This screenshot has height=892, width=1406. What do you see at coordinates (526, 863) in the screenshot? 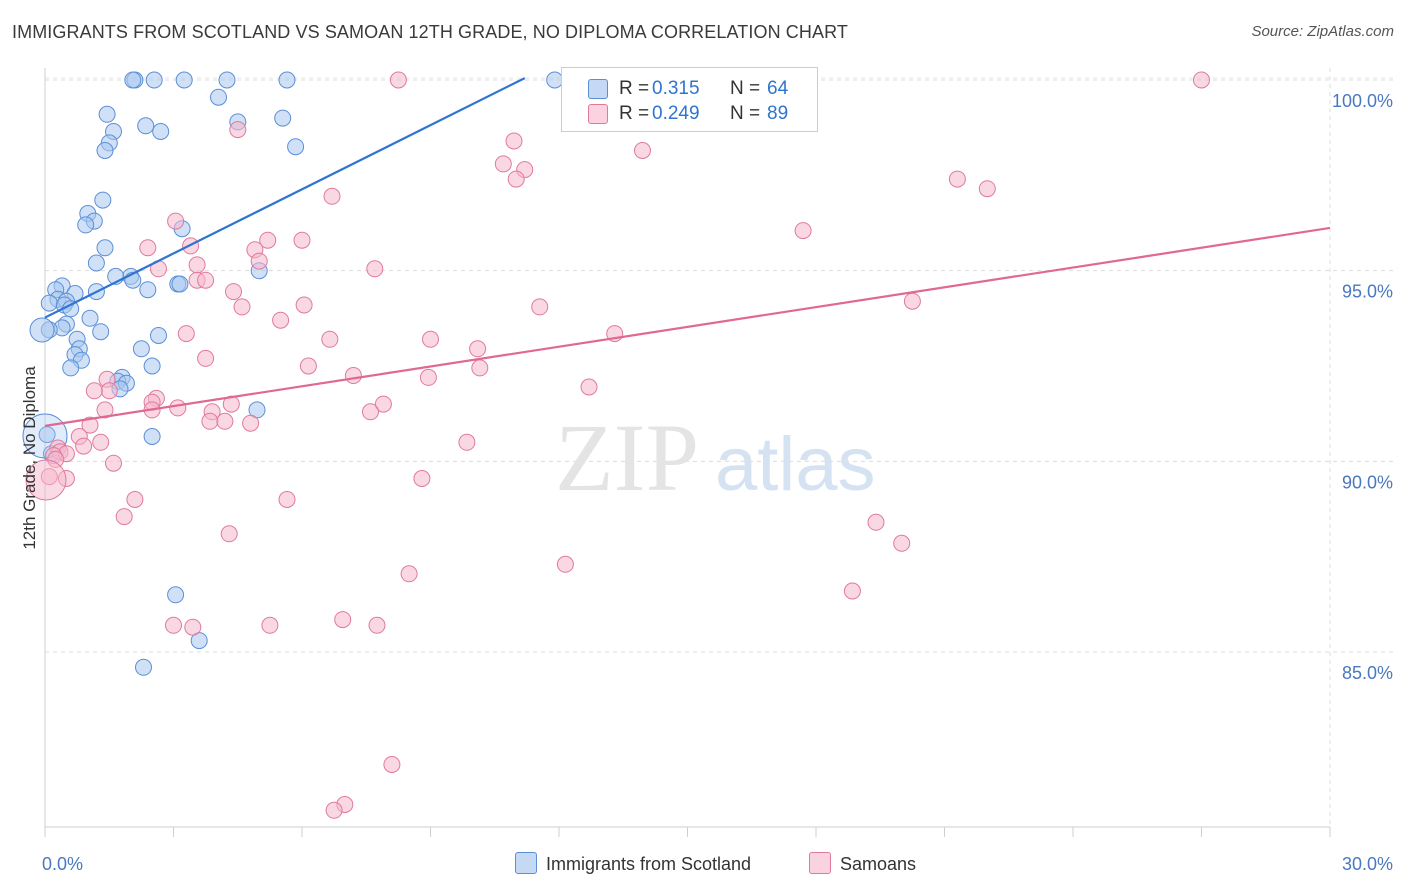
I see `legend-swatch-blue` at bounding box center [526, 863].